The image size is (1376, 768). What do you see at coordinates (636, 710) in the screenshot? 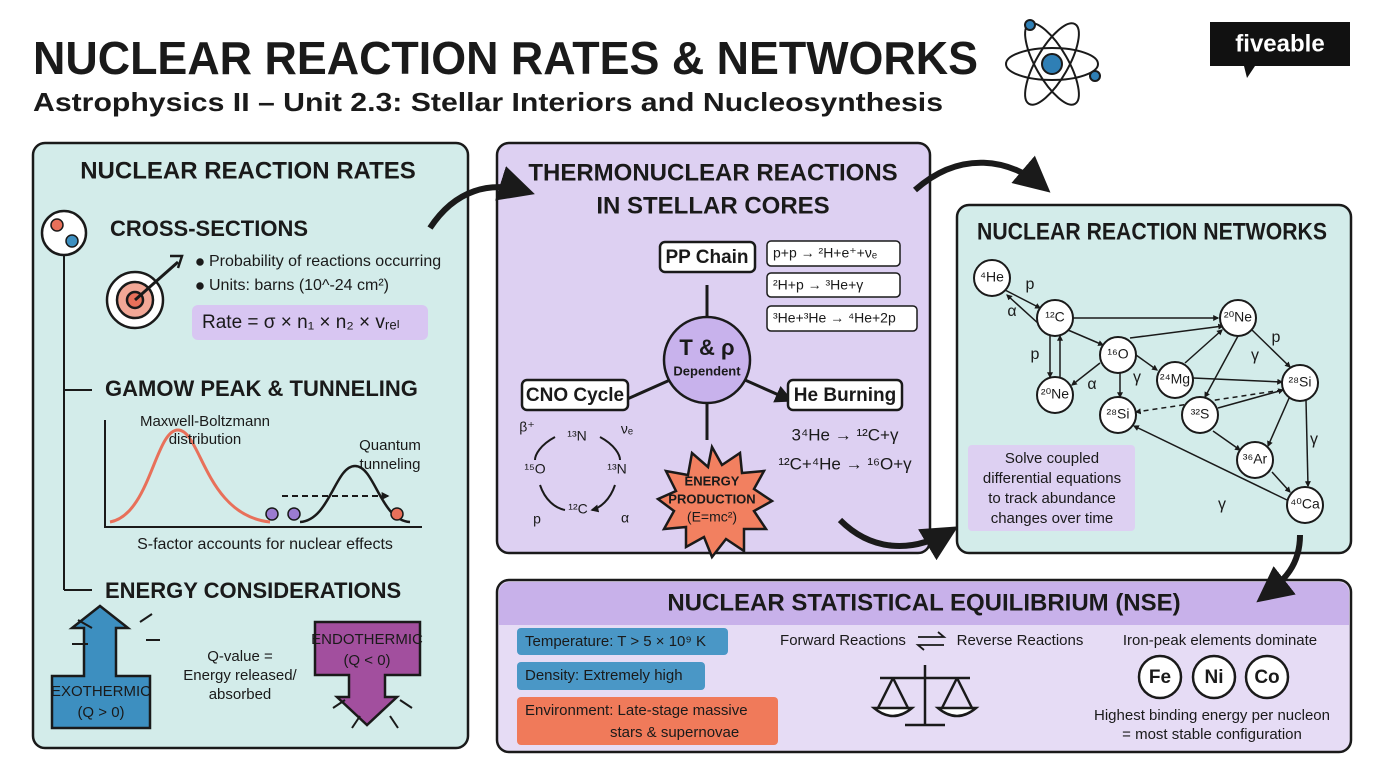
I see `label: Environment: Late-stage massive` at bounding box center [636, 710].